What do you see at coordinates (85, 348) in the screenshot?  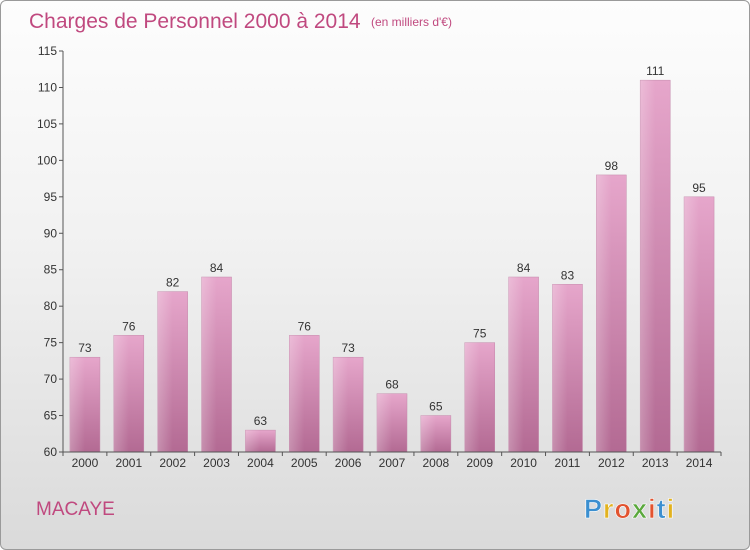 I see `value-label-2000: 73` at bounding box center [85, 348].